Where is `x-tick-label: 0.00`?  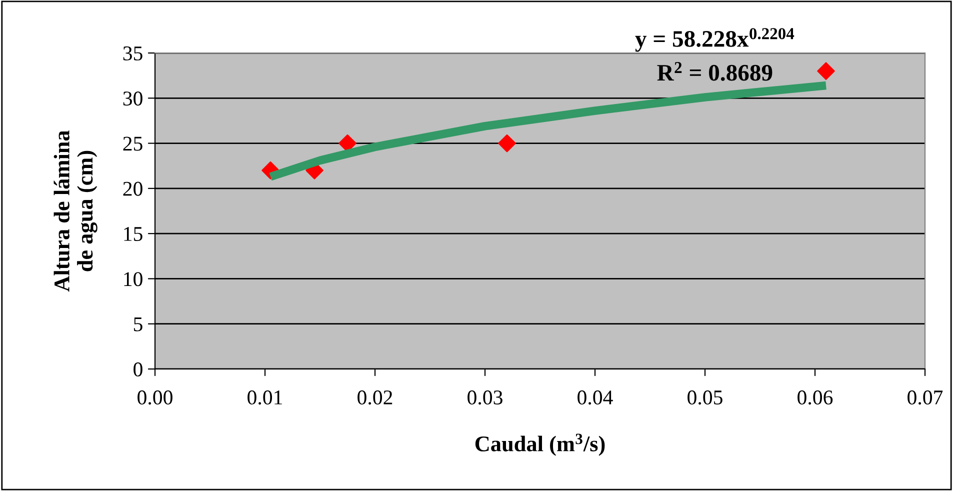 x-tick-label: 0.00 is located at coordinates (155, 397).